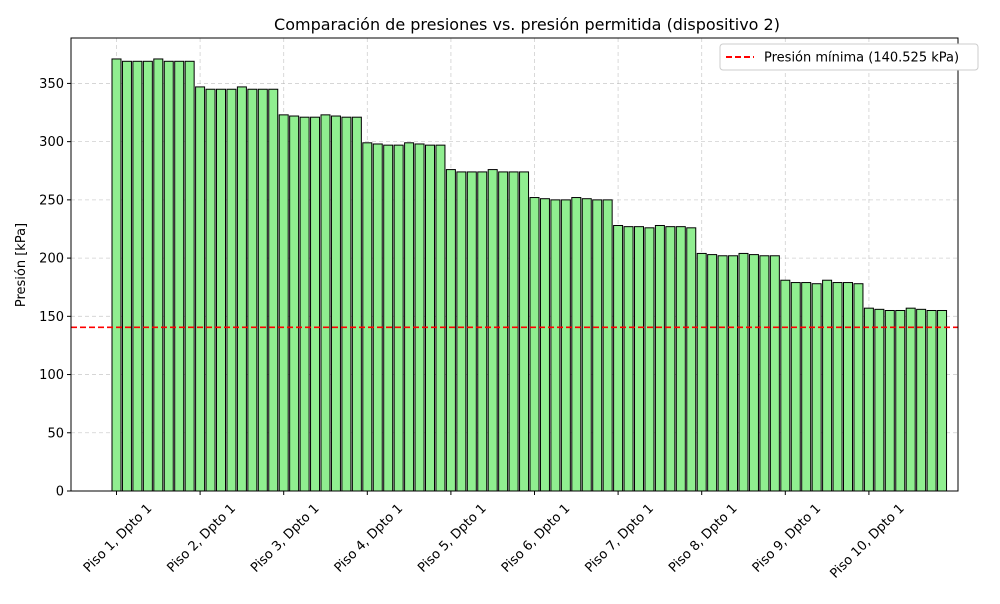 The image size is (1000, 604). Describe the element at coordinates (55, 288) in the screenshot. I see `y-axis: 0 50 100 150 200 250 300 350` at that location.